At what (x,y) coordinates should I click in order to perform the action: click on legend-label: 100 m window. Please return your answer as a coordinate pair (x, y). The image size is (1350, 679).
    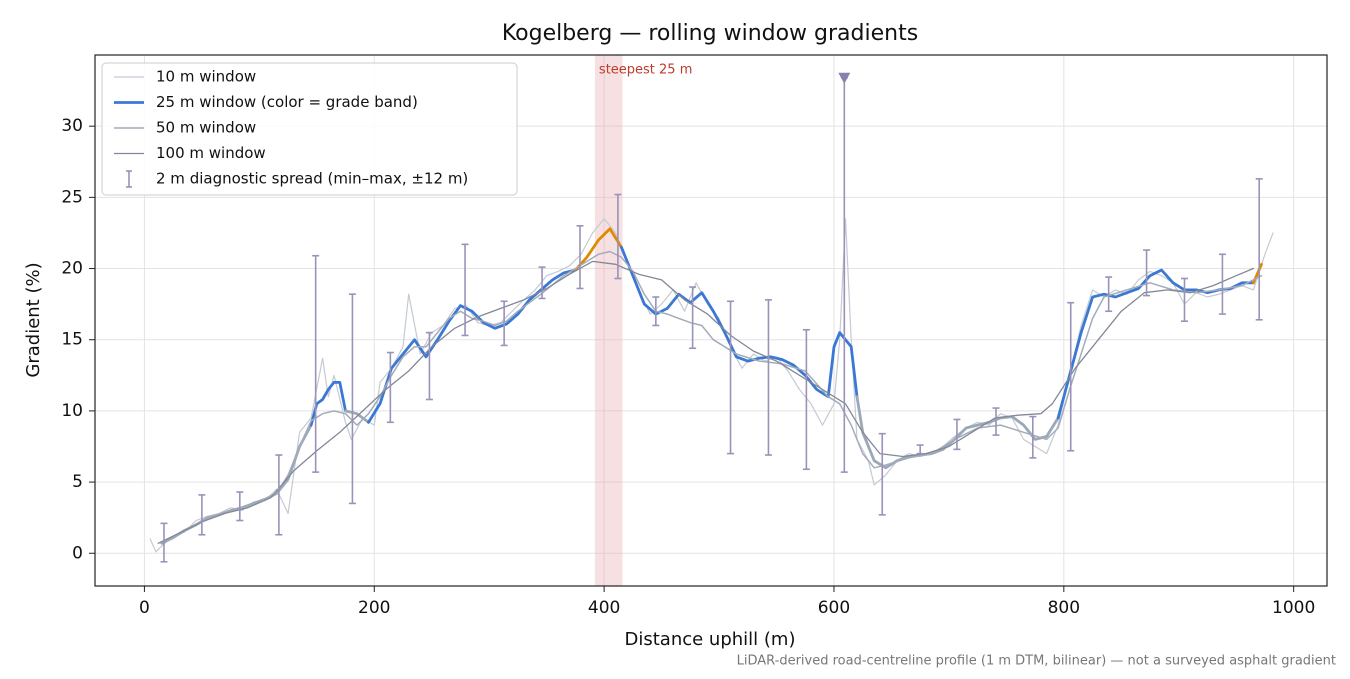
    Looking at the image, I should click on (211, 153).